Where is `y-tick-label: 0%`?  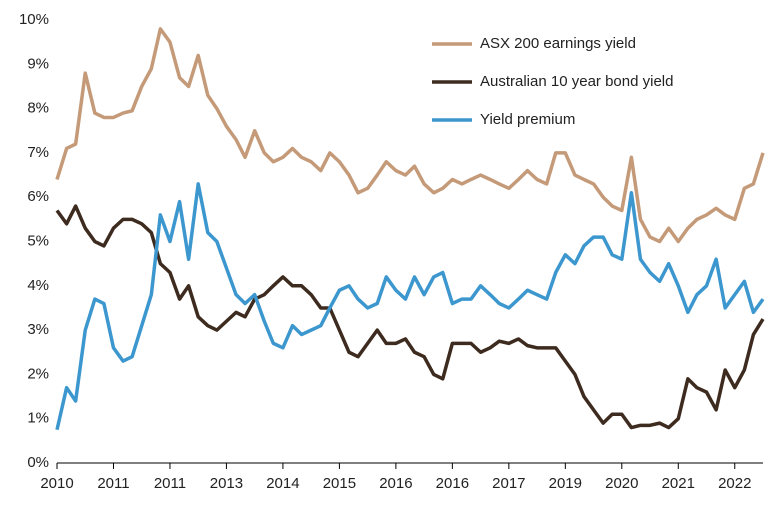
y-tick-label: 0% is located at coordinates (38, 462).